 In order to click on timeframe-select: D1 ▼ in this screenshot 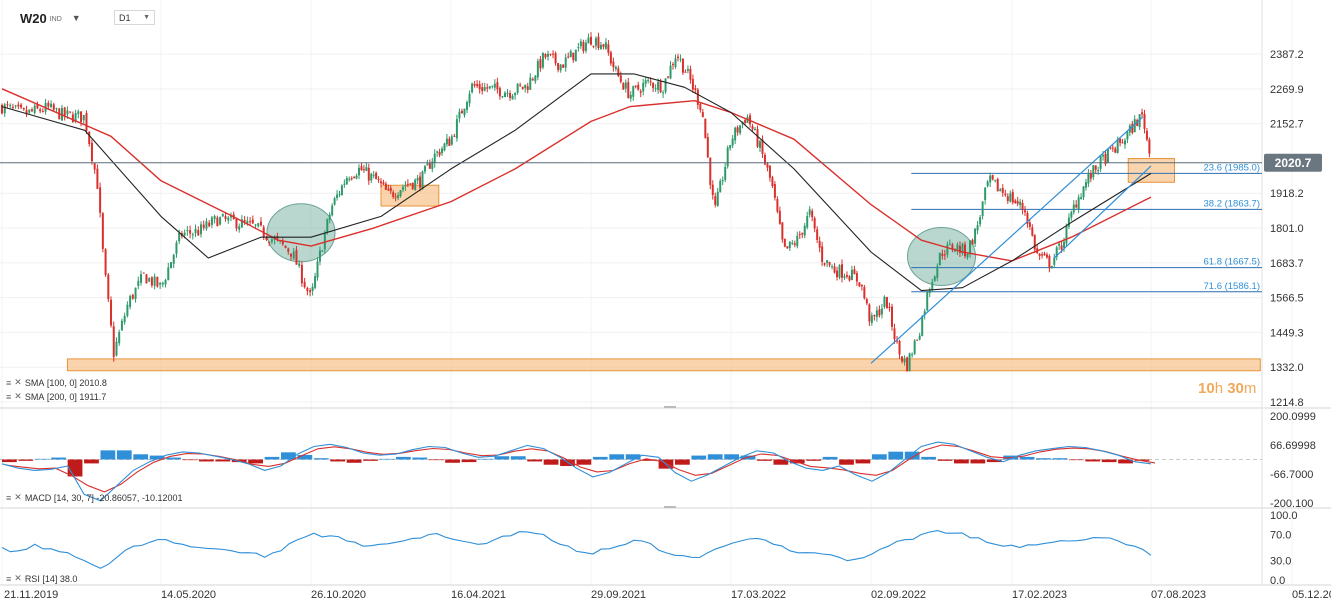, I will do `click(134, 17)`.